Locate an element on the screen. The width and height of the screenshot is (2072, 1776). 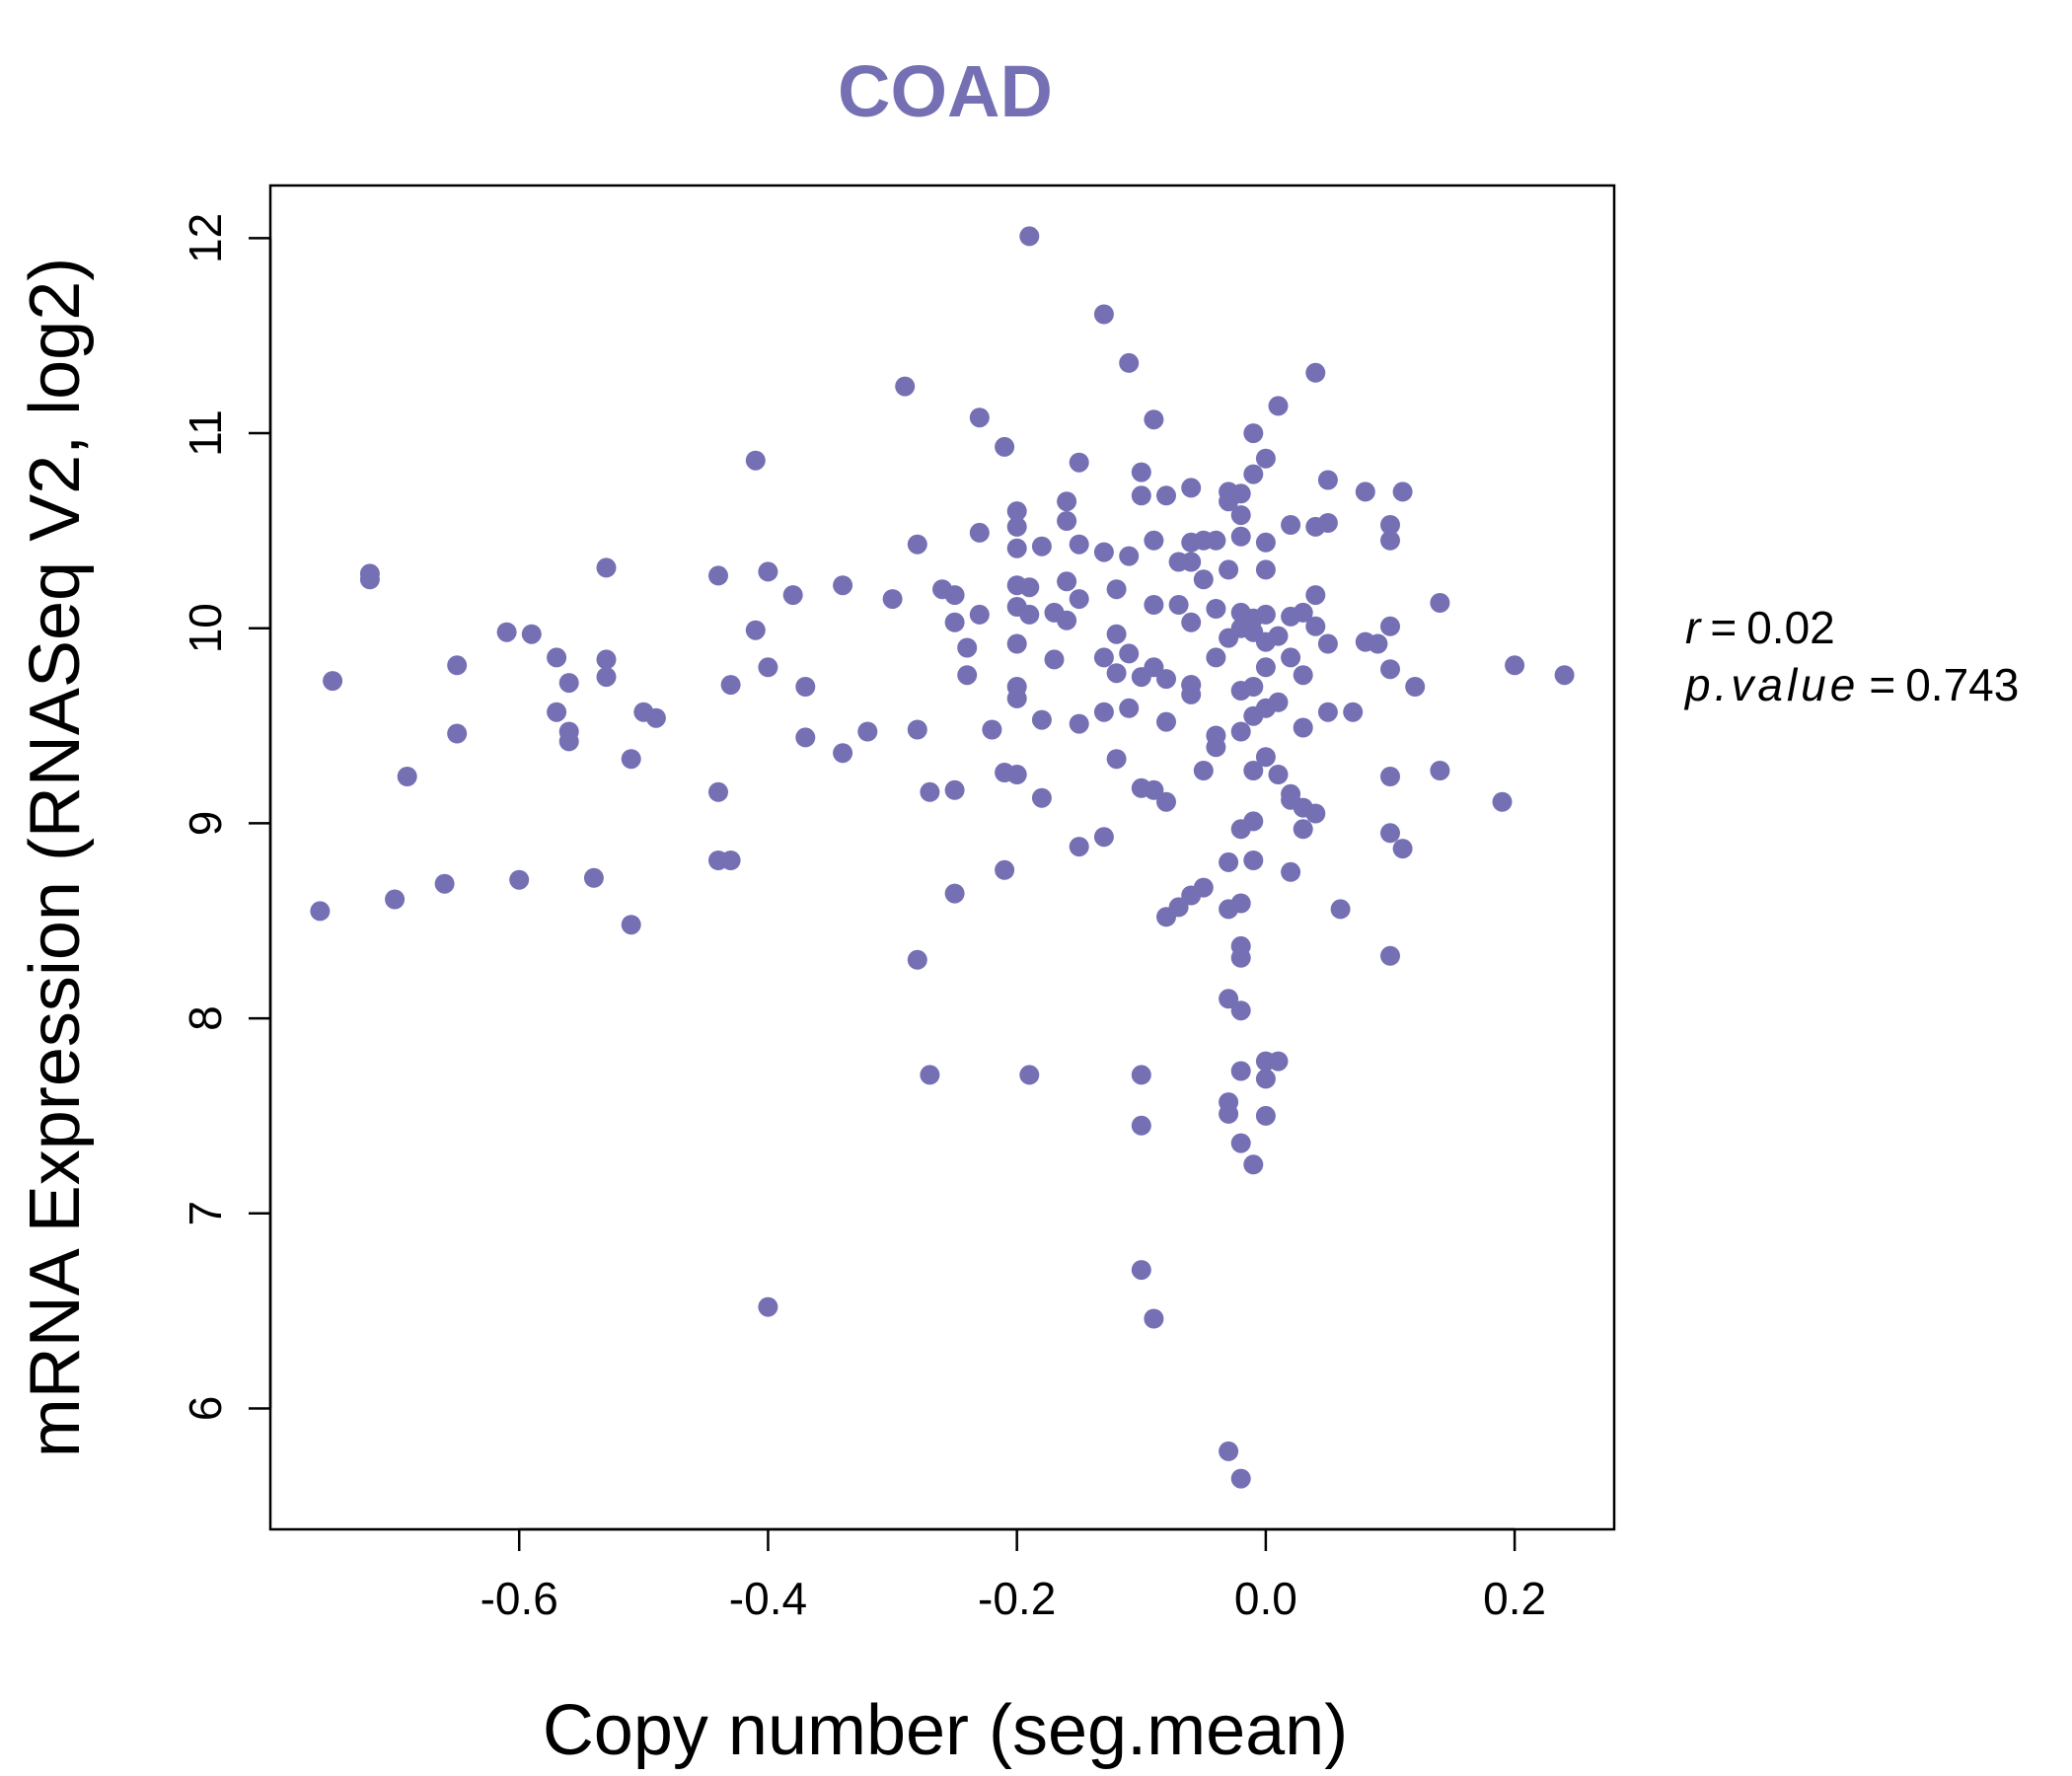
r-value: 0.02 is located at coordinates (1791, 628).